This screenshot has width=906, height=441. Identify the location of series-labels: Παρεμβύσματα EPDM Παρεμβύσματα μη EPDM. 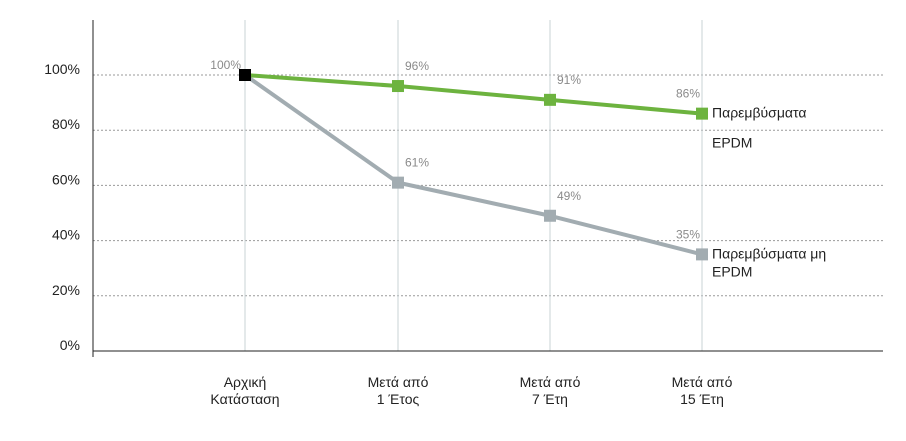
(769, 192).